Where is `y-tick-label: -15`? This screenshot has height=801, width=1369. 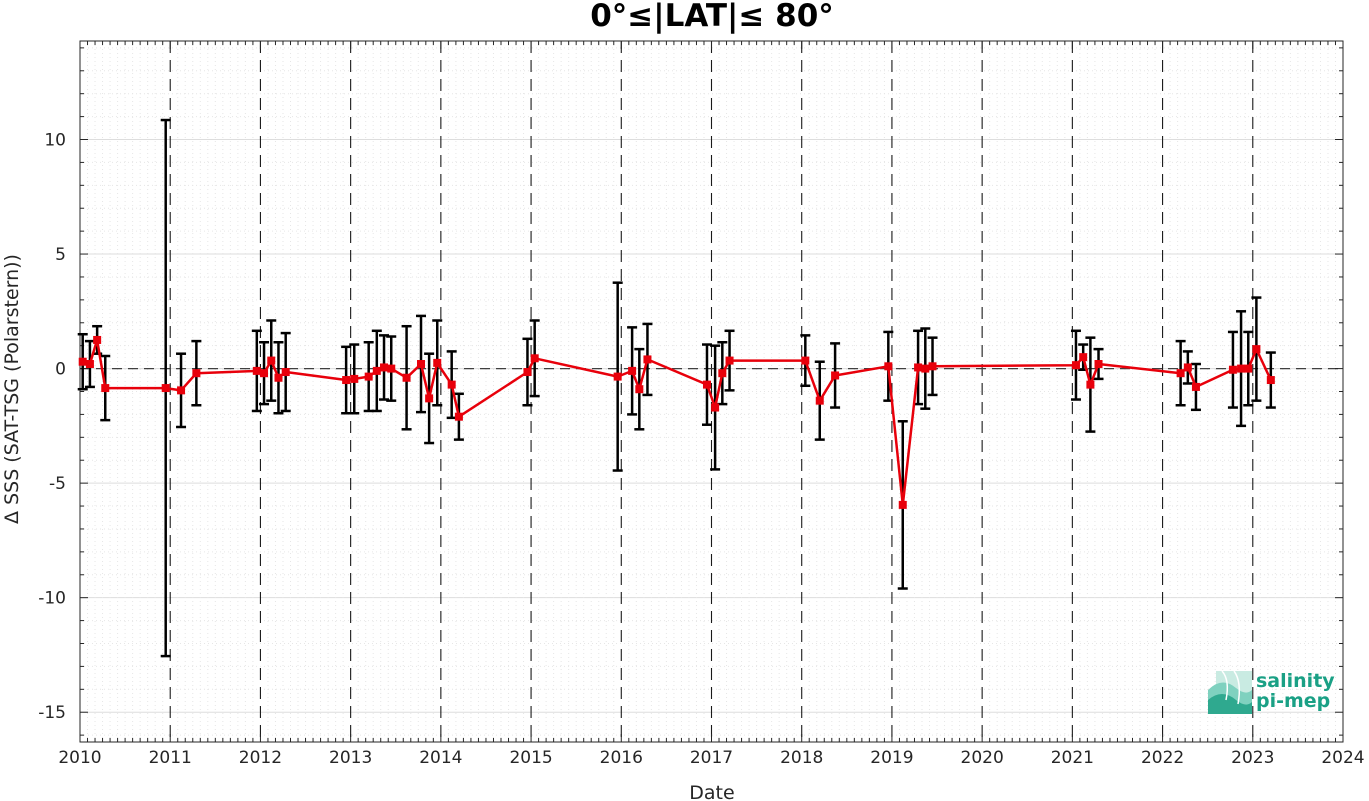
y-tick-label: -15 is located at coordinates (52, 713).